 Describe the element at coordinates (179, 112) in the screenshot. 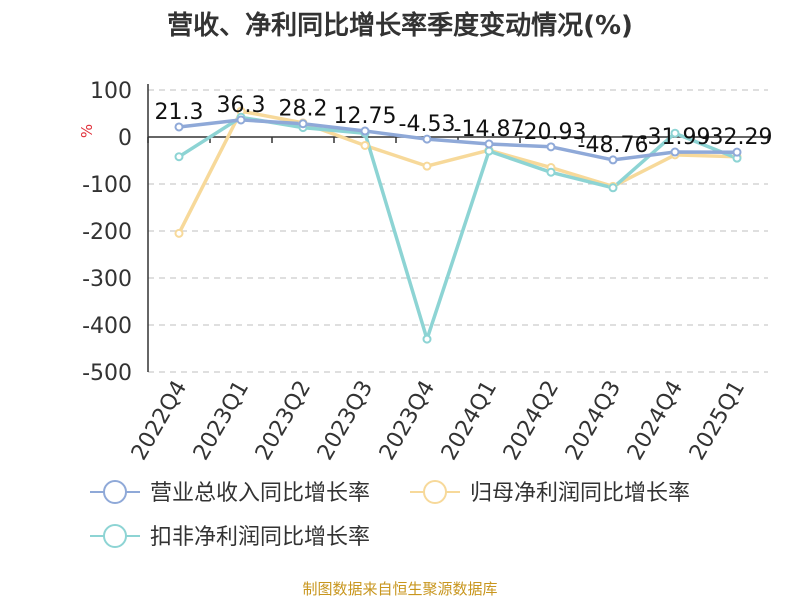

I see `data-label: 21.3` at that location.